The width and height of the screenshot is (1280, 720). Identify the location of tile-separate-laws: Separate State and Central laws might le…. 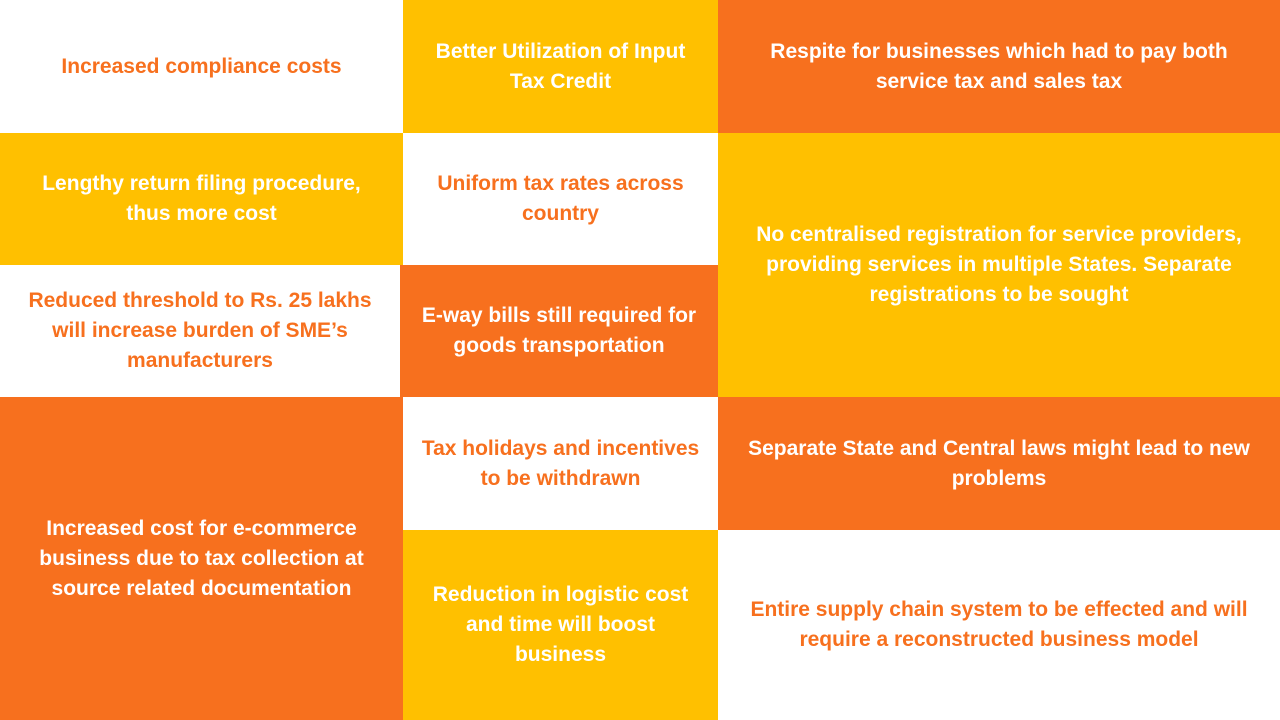
(999, 463).